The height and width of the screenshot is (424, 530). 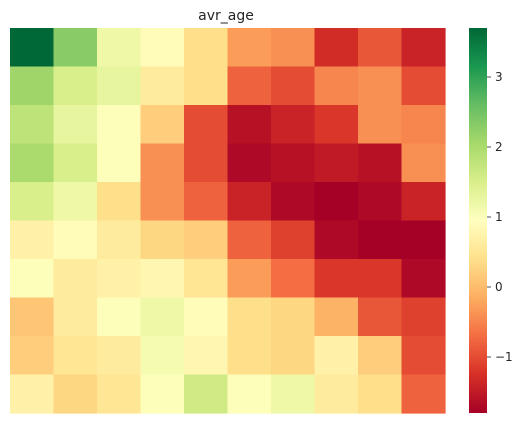 What do you see at coordinates (75, 86) in the screenshot?
I see `heatmap-cell-r1-c1` at bounding box center [75, 86].